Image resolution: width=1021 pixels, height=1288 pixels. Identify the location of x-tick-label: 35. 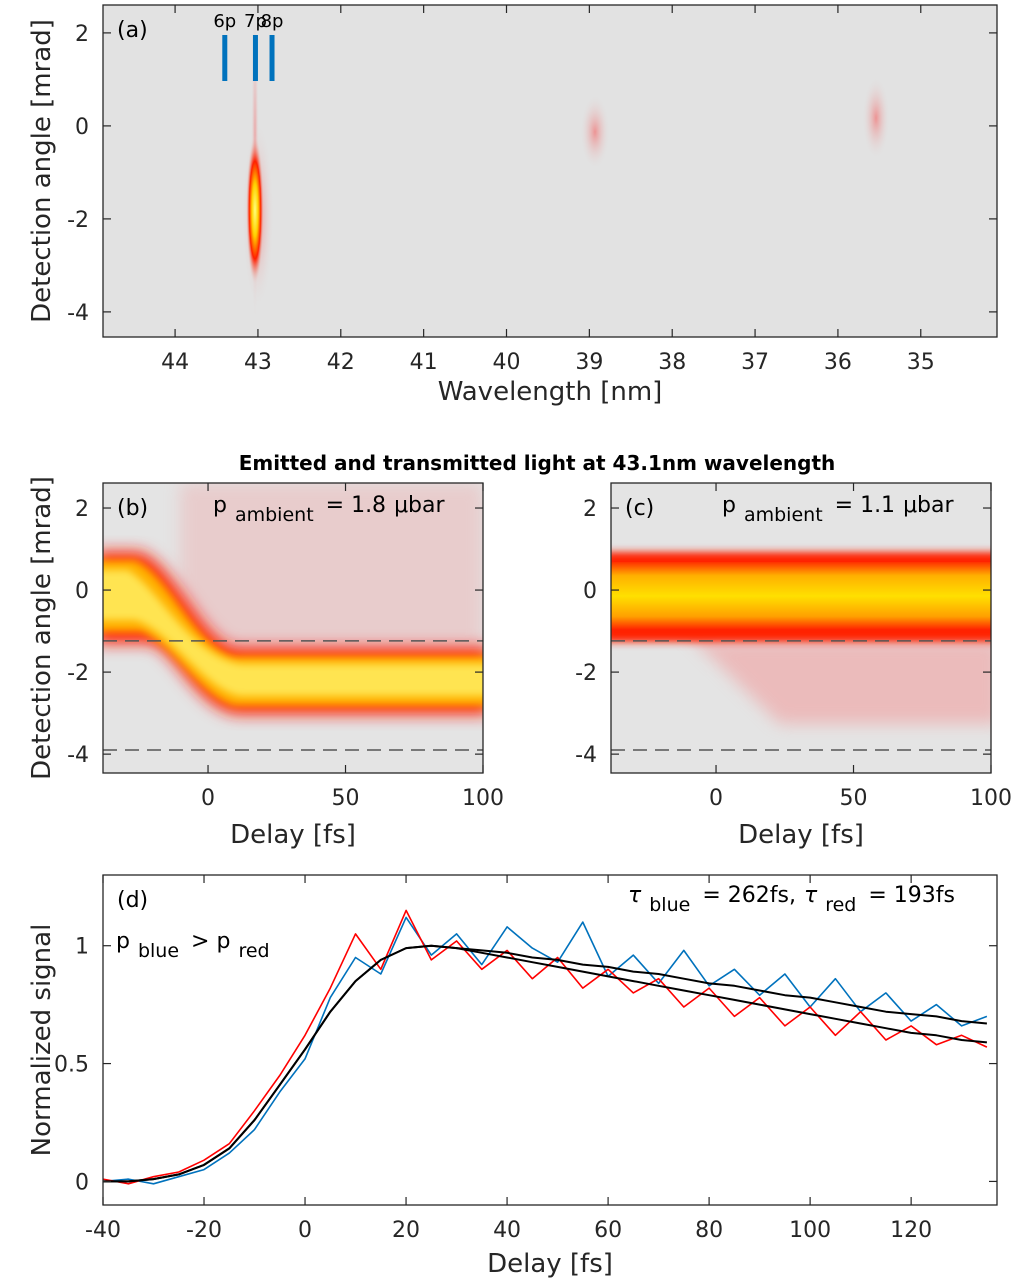
(921, 362).